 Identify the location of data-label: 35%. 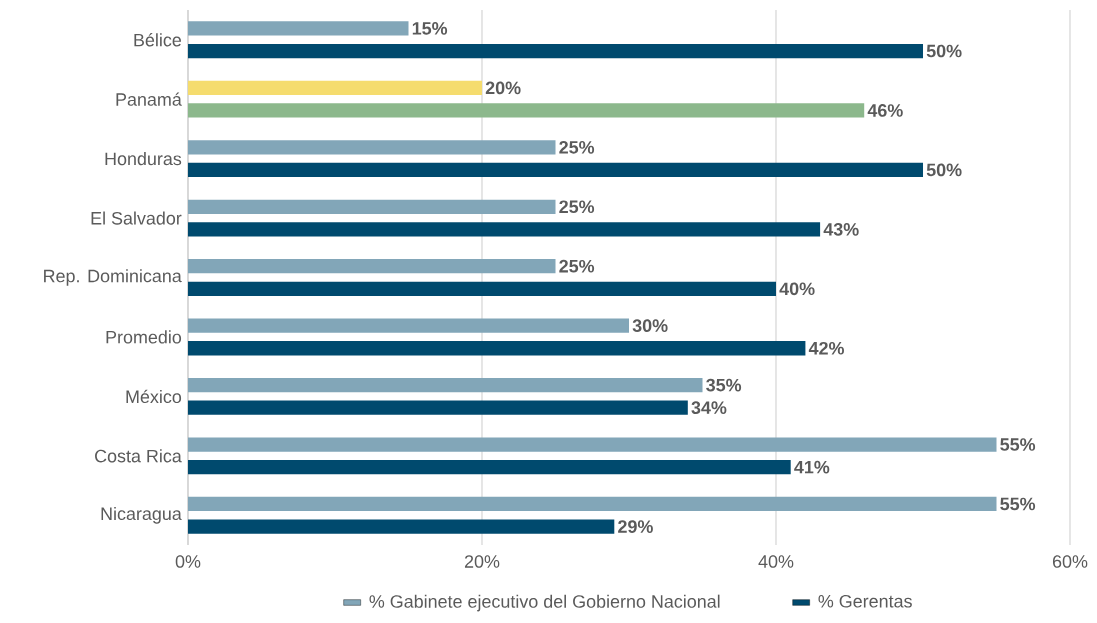
(724, 385).